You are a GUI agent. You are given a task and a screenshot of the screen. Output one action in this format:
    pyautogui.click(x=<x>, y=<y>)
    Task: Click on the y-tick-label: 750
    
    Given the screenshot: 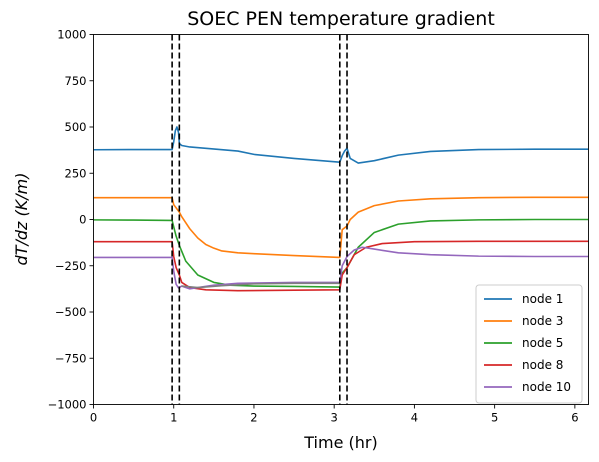 What is the action you would take?
    pyautogui.click(x=76, y=81)
    